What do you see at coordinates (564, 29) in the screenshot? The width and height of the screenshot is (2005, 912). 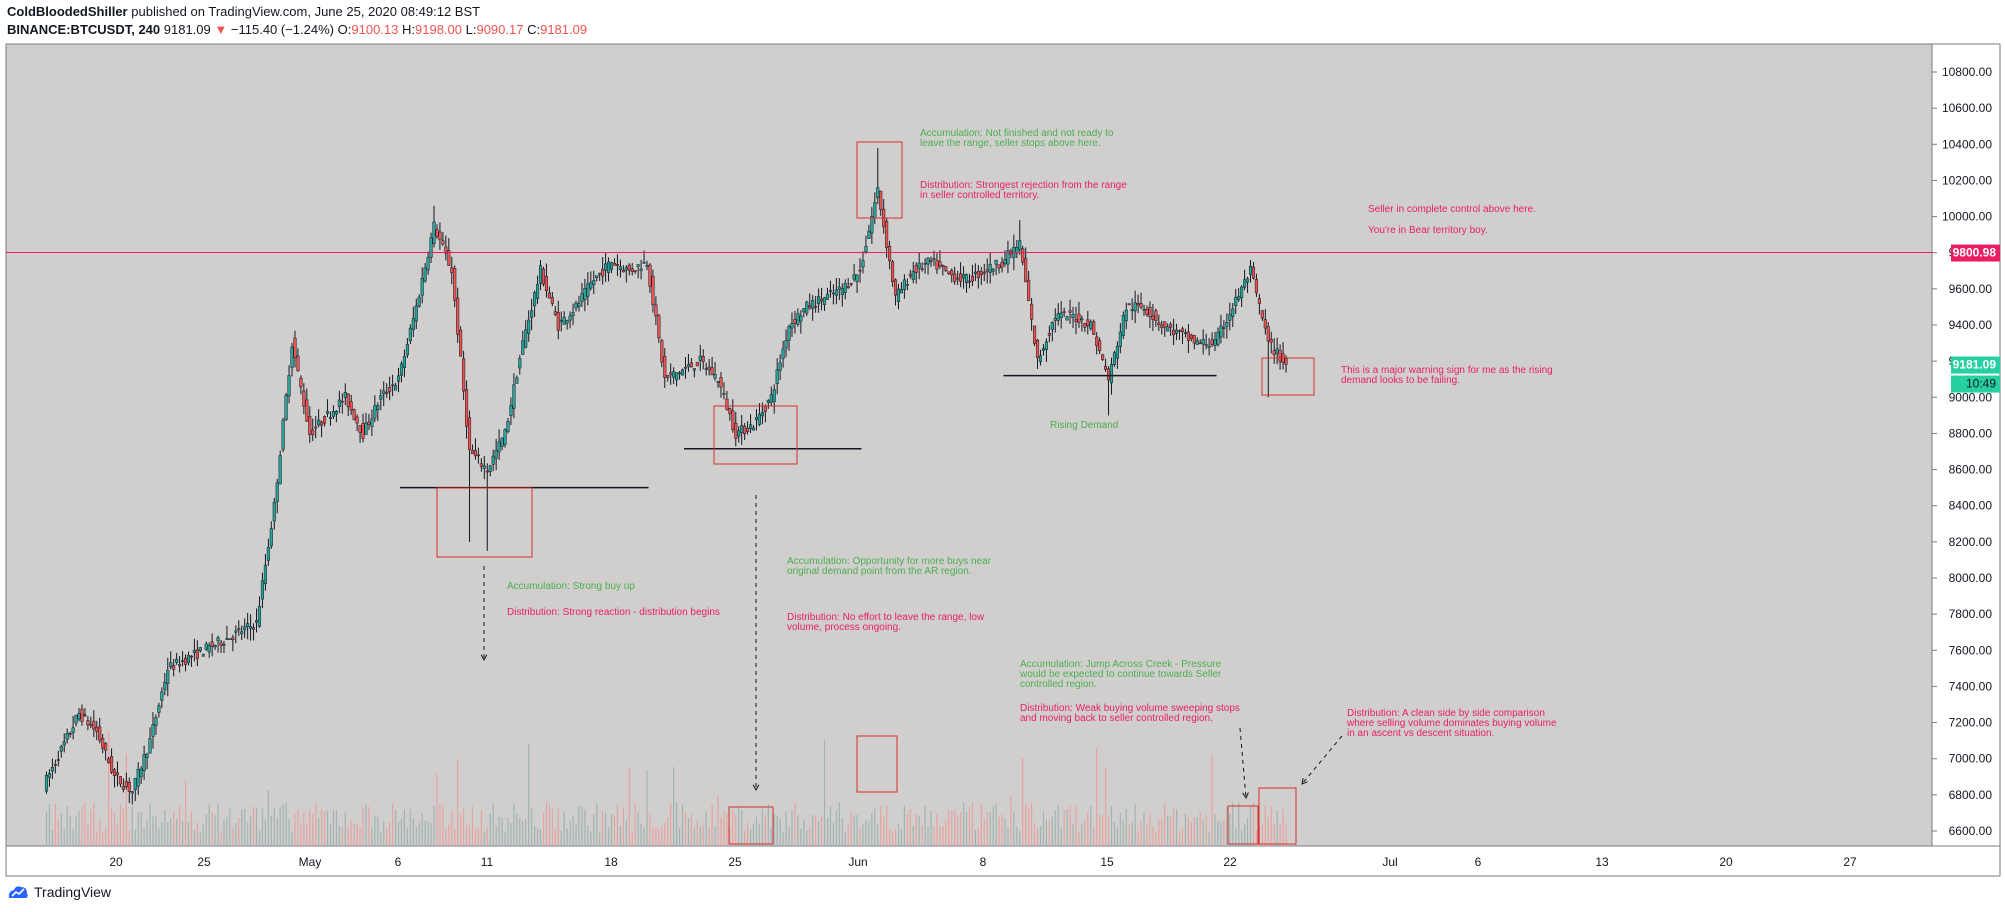 I see `close-value: 9181.09` at bounding box center [564, 29].